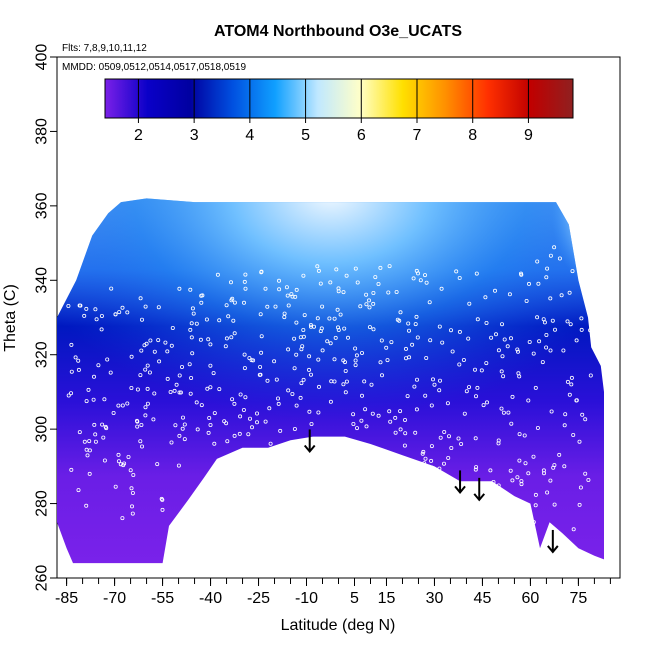 This screenshot has width=650, height=650. What do you see at coordinates (42, 205) in the screenshot?
I see `y-tick-label: 360` at bounding box center [42, 205].